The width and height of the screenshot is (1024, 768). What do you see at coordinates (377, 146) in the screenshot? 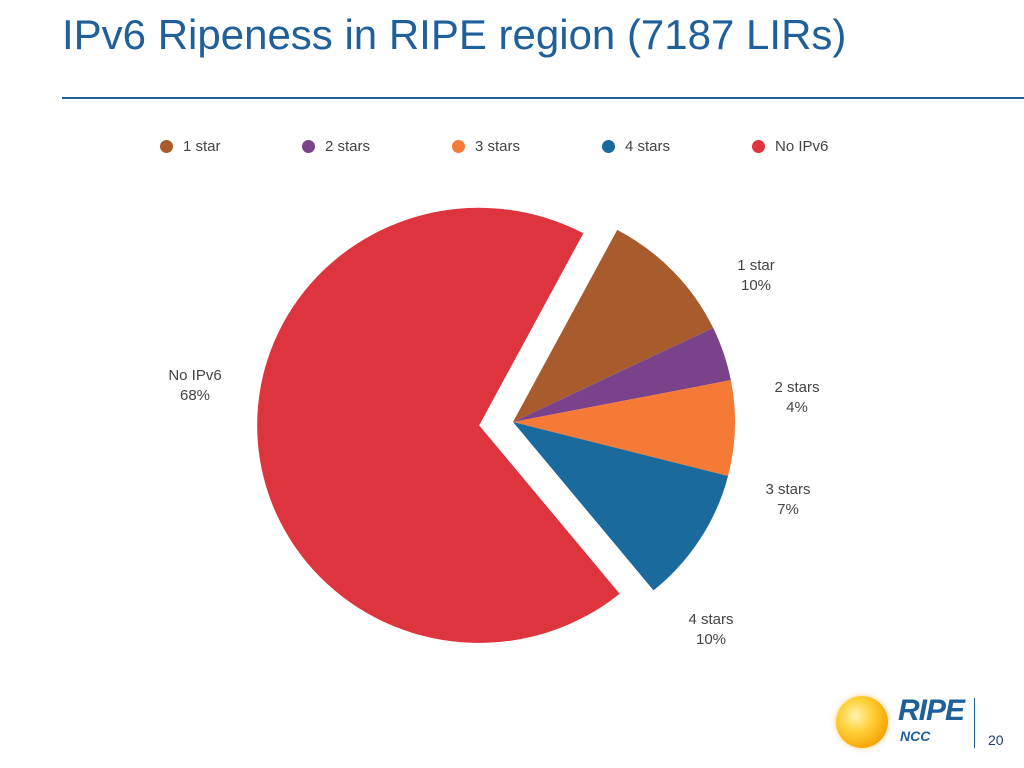
I see `legend-item-2-stars: 2 stars` at bounding box center [377, 146].